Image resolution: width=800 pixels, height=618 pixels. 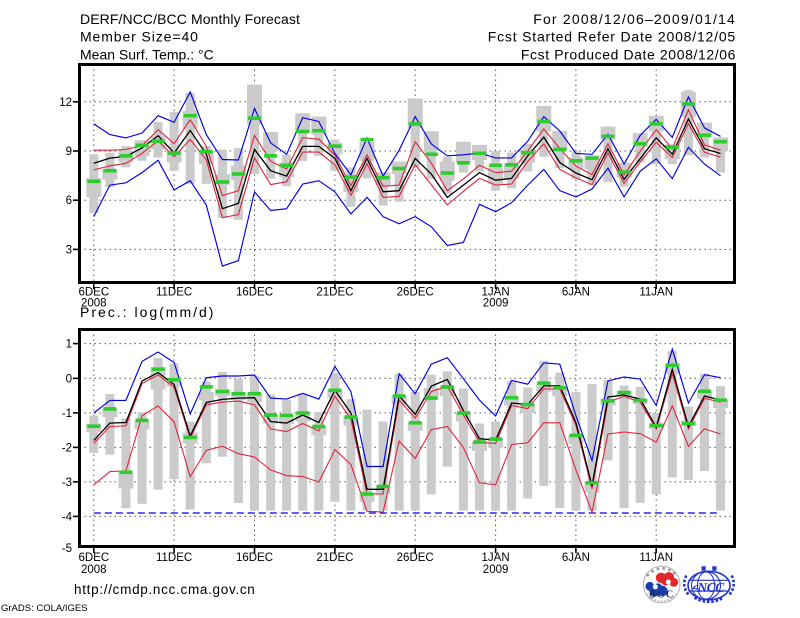 I want to click on svg-text: For 2008/12/06–2009/01/14, so click(x=634, y=19).